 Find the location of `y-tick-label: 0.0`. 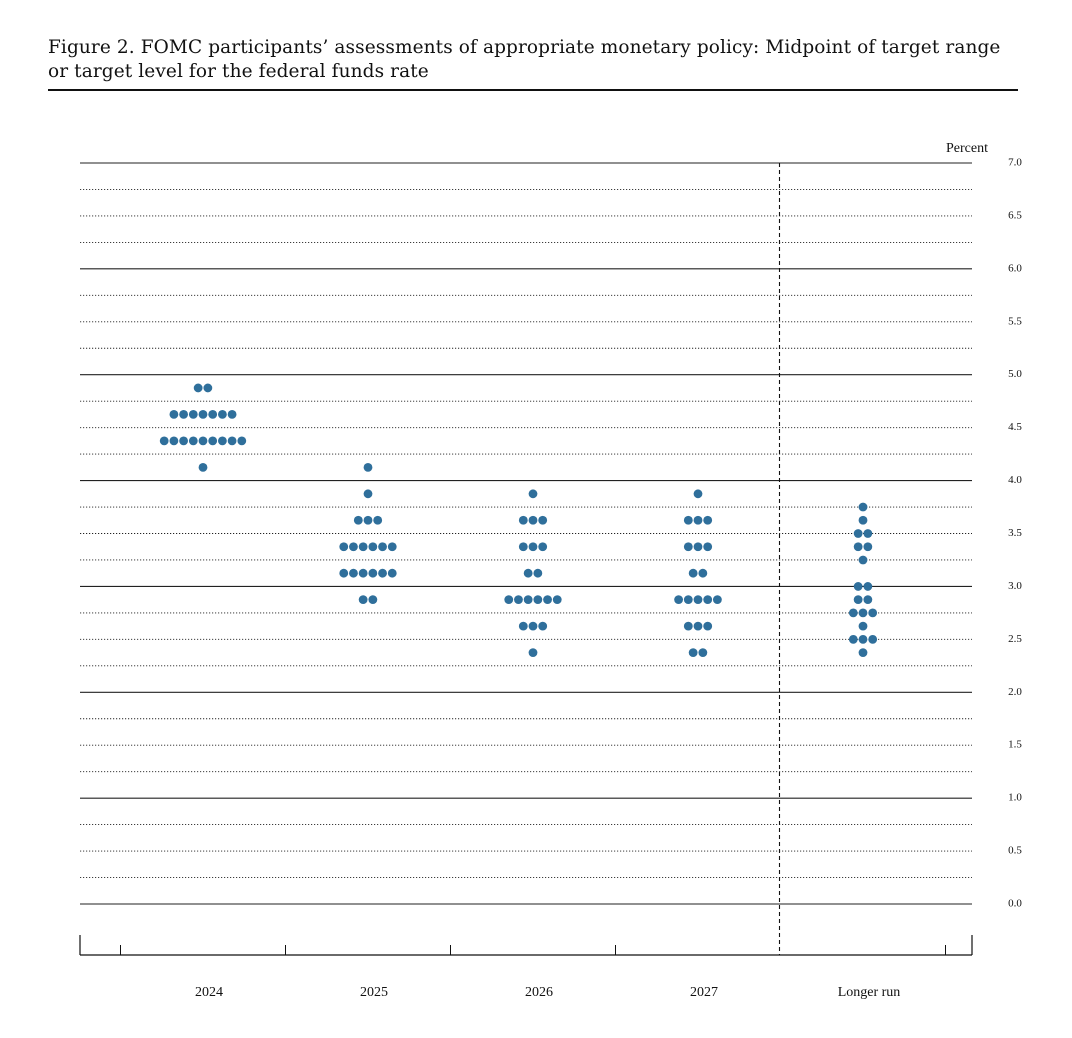

y-tick-label: 0.0 is located at coordinates (1015, 904).